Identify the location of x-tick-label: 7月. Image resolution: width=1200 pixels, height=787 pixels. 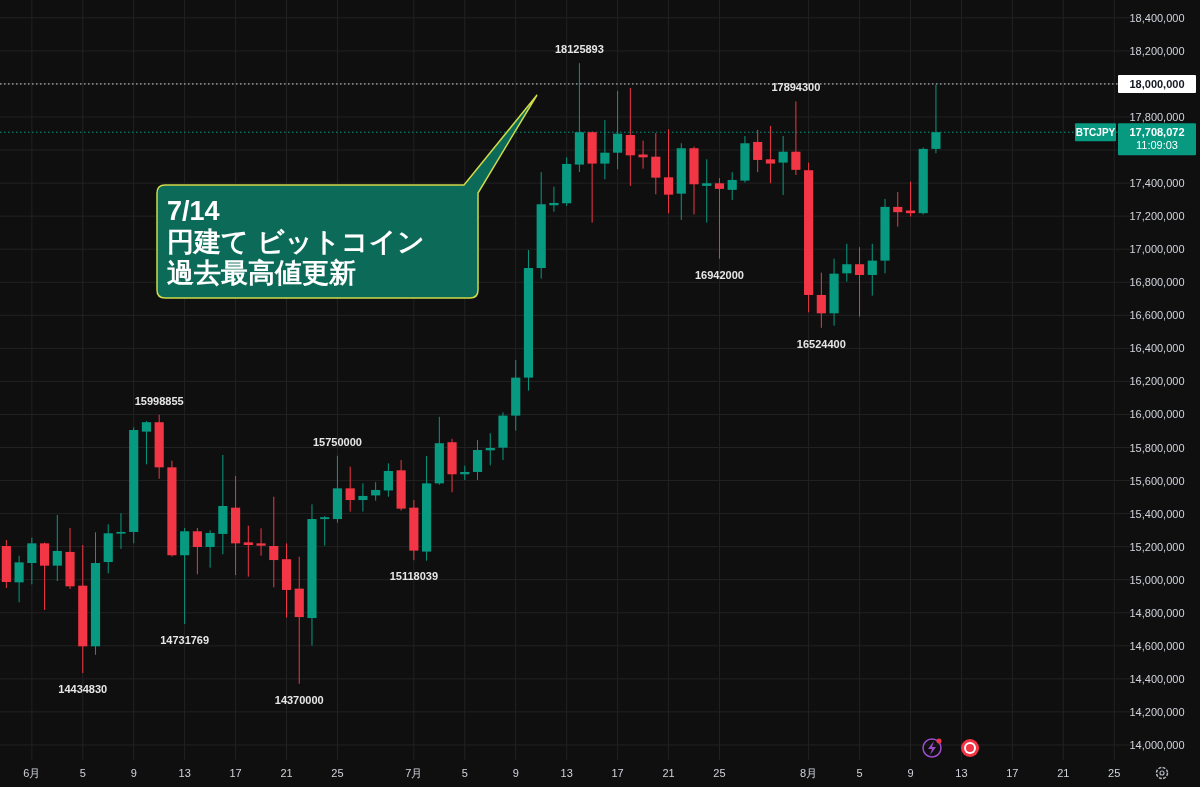
(414, 773).